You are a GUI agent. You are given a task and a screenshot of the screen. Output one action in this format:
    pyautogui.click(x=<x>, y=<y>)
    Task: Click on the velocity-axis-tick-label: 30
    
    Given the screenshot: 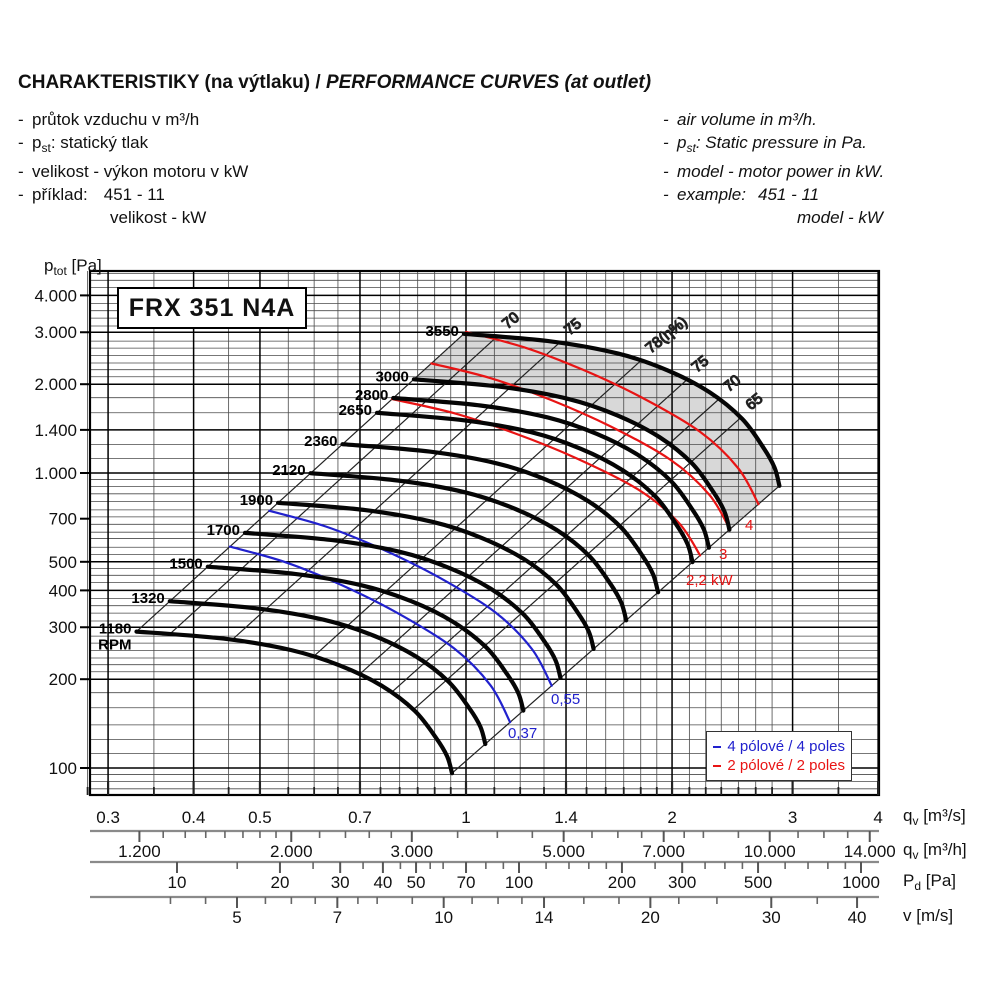 What is the action you would take?
    pyautogui.click(x=771, y=917)
    